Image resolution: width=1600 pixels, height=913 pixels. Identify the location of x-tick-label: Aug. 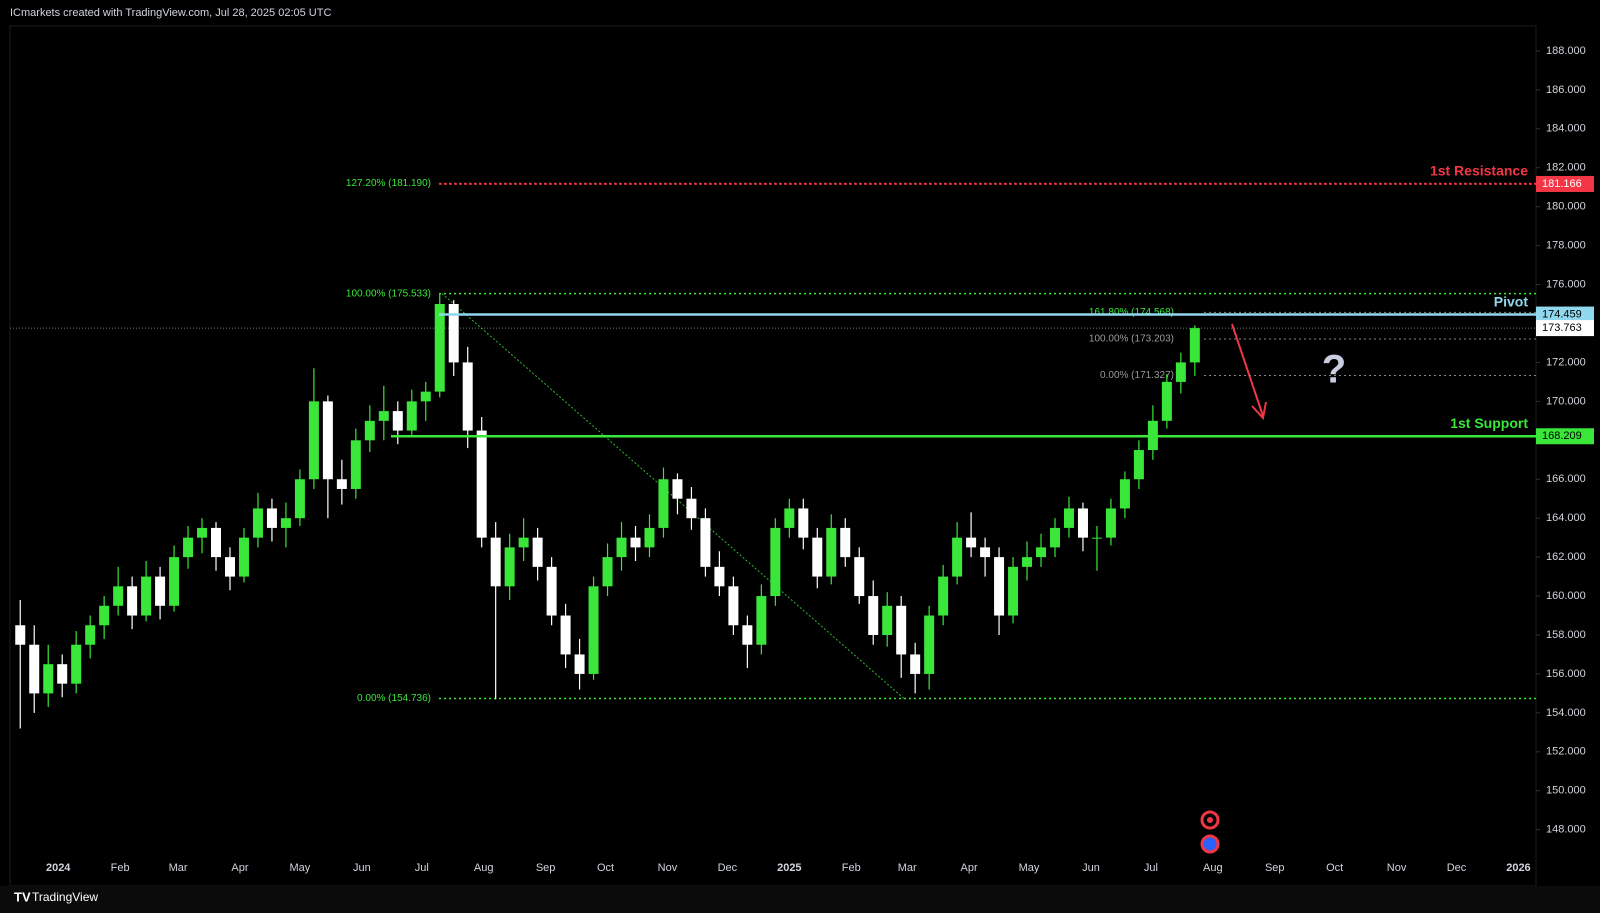
(484, 868).